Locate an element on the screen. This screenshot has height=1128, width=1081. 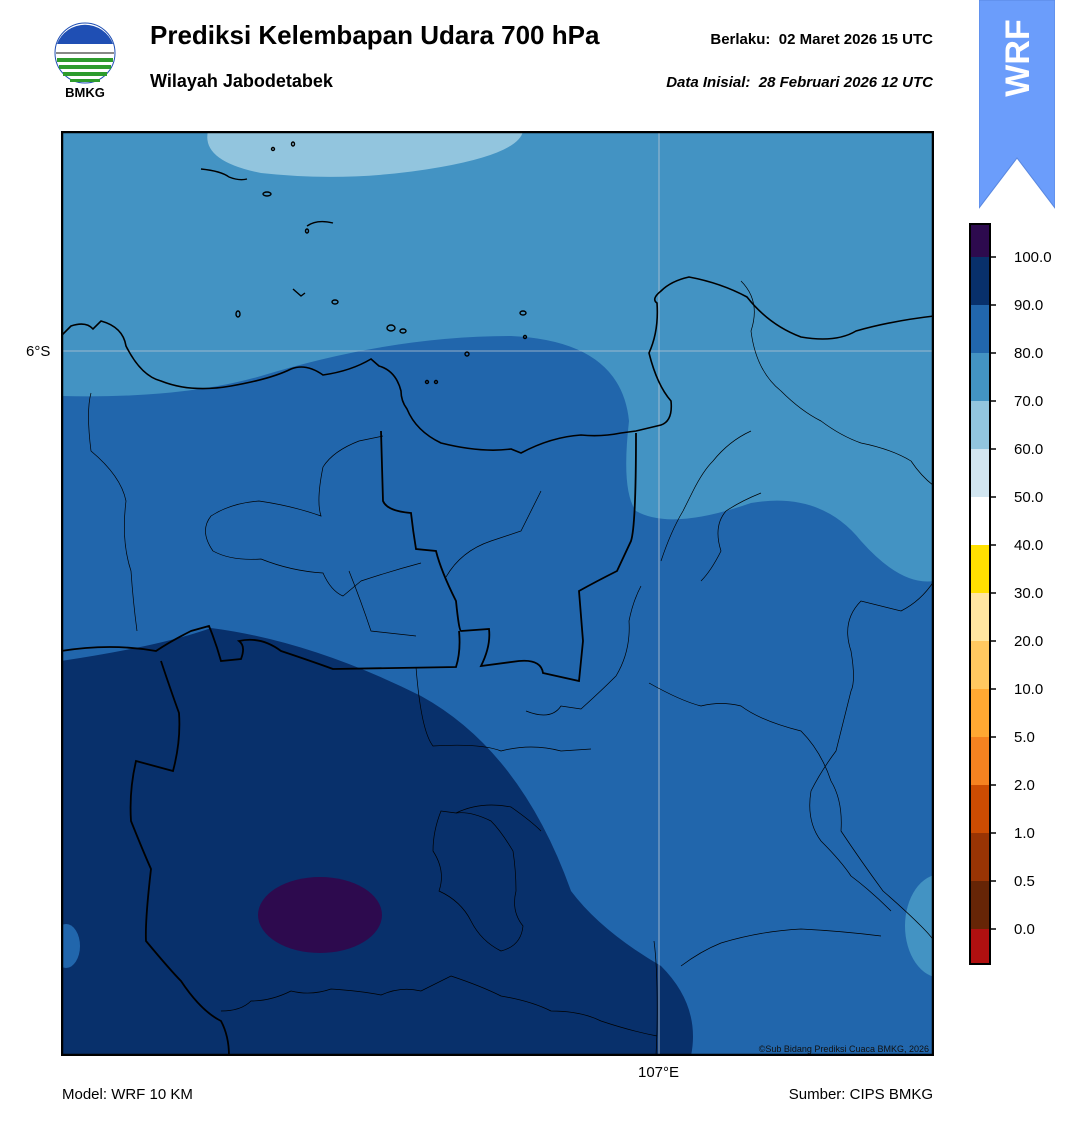
colorbar-label: 20.0 is located at coordinates (1028, 641).